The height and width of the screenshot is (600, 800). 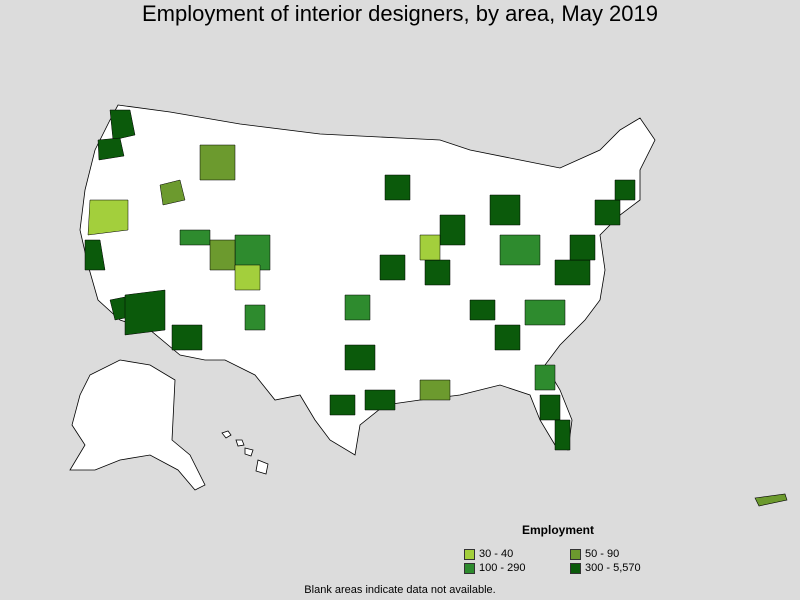 What do you see at coordinates (545, 312) in the screenshot?
I see `area-carolinas` at bounding box center [545, 312].